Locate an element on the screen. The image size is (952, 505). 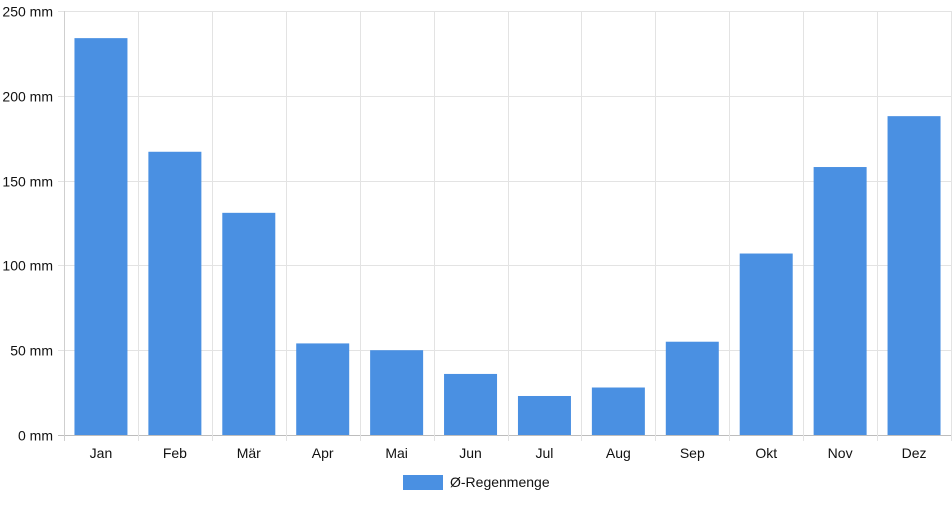
x-tick-label: Okt is located at coordinates (766, 453).